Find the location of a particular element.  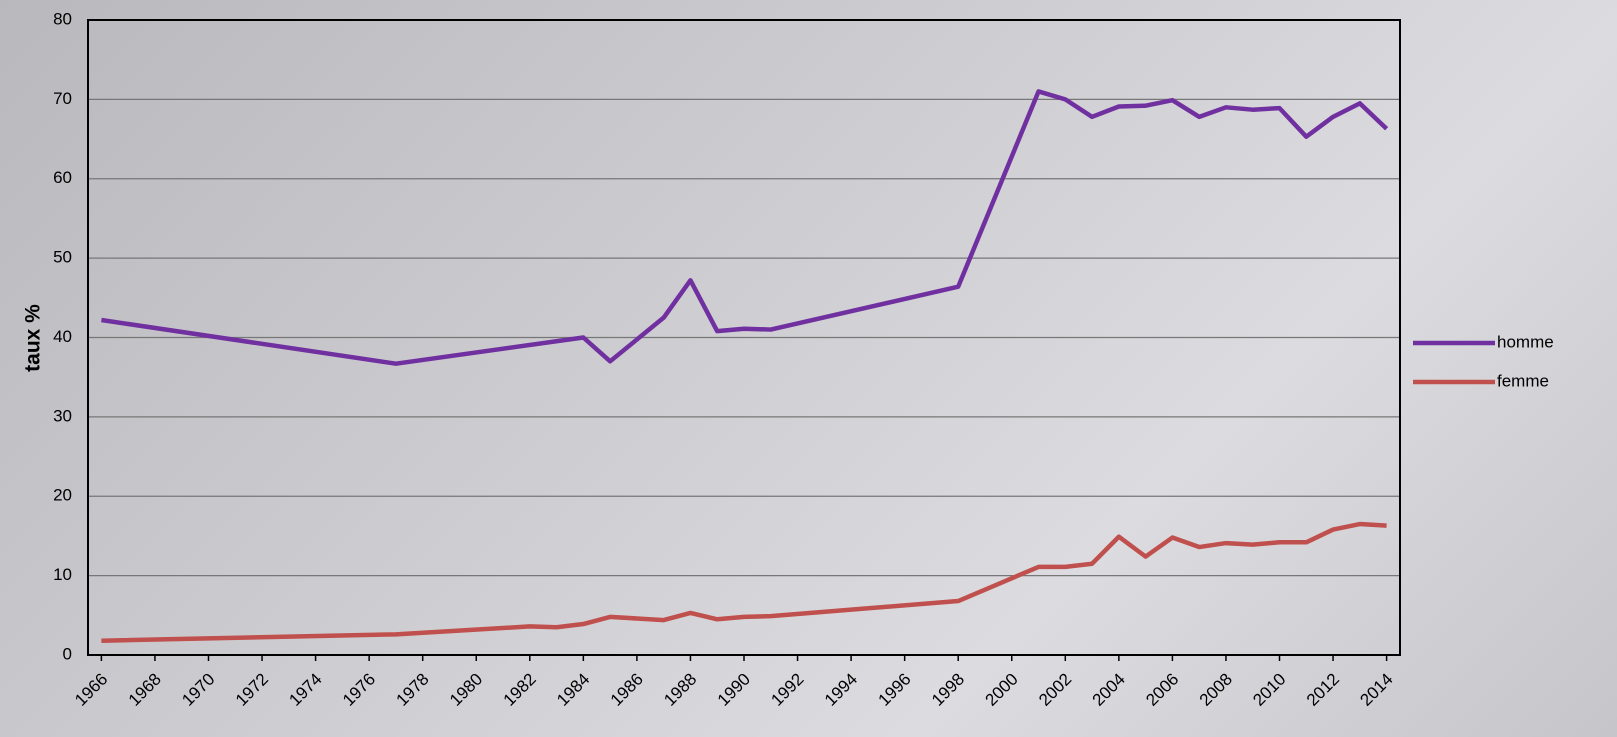

x-tick-label: 2008 is located at coordinates (1216, 690).